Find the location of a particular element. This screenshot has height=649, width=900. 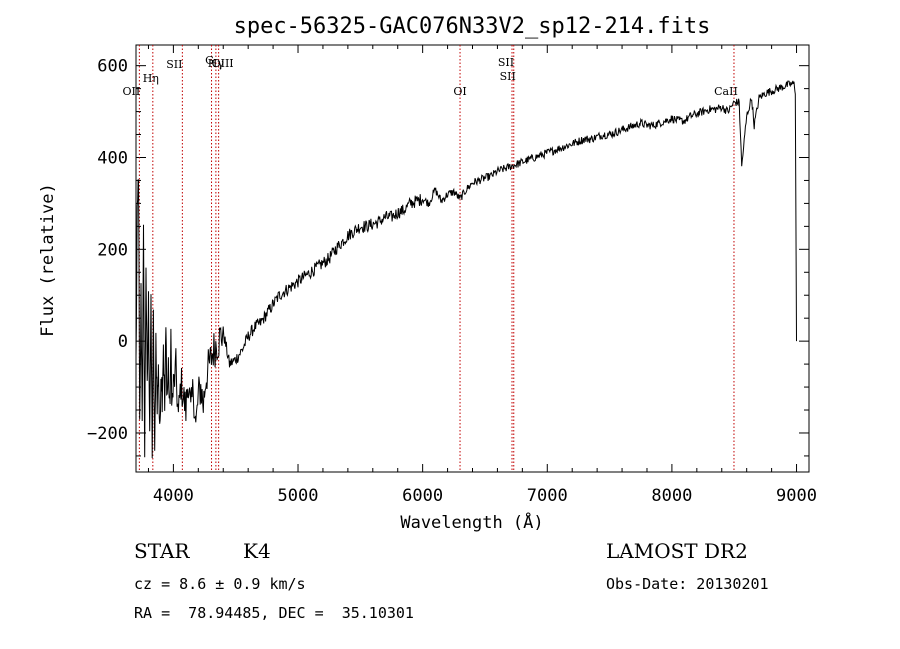

y-tick-label: 600 is located at coordinates (112, 67).